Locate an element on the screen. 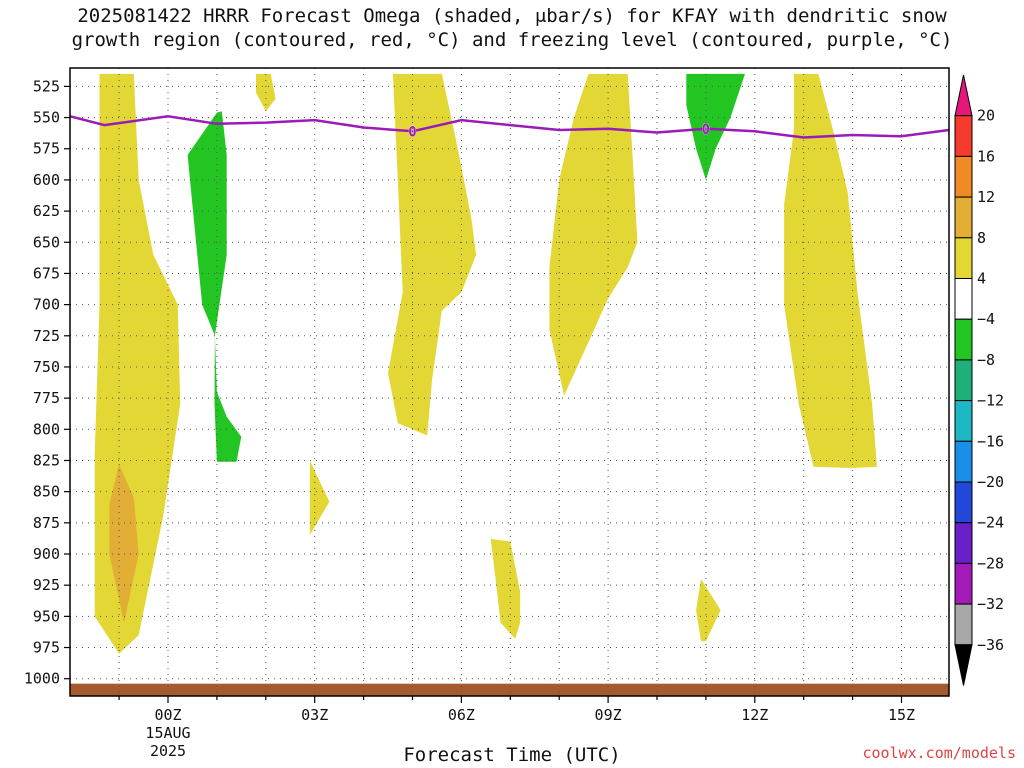  colorbar-label: −16 is located at coordinates (990, 441).